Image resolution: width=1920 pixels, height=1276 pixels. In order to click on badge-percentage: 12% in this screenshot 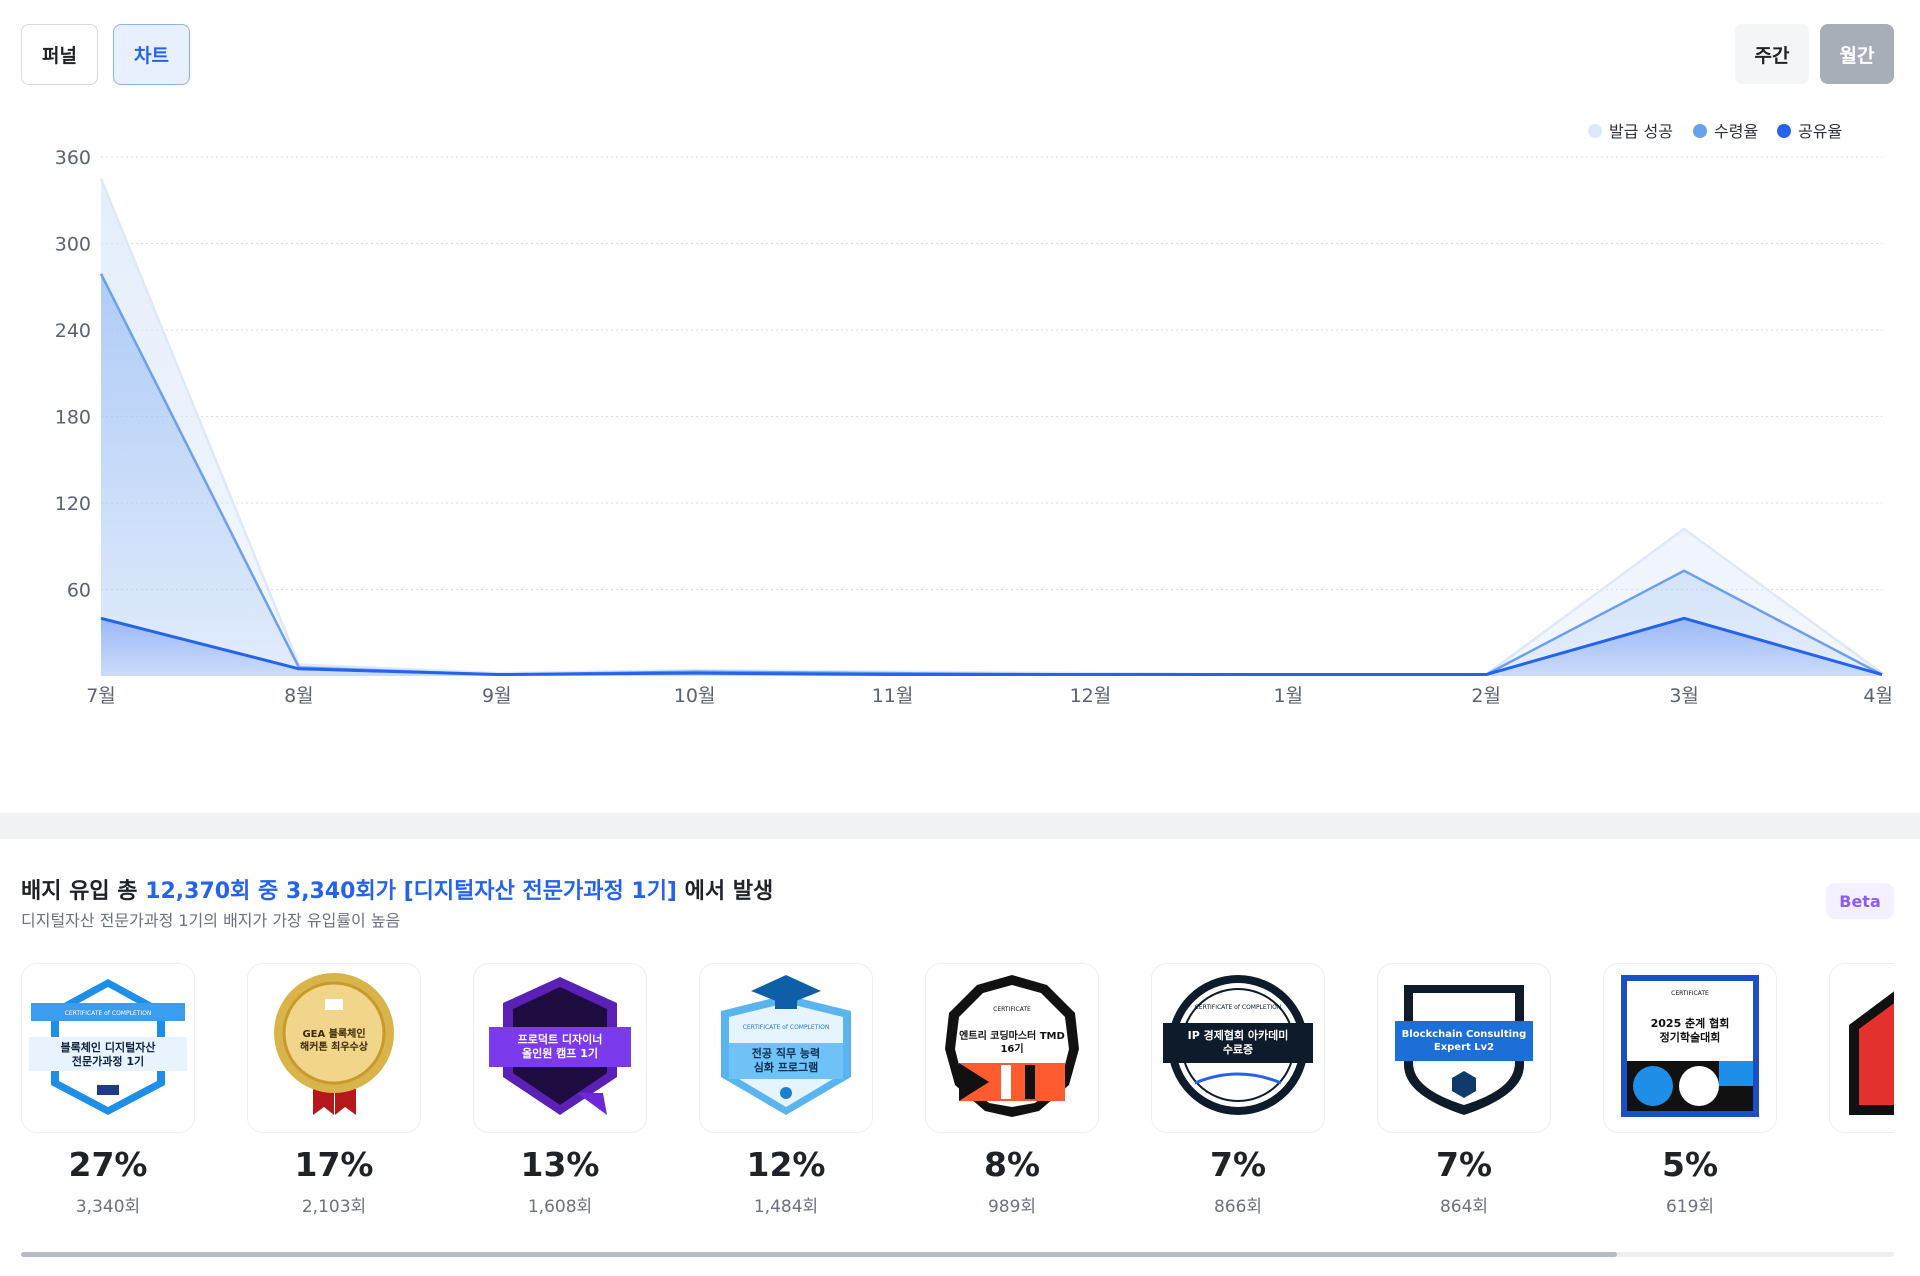, I will do `click(786, 1164)`.